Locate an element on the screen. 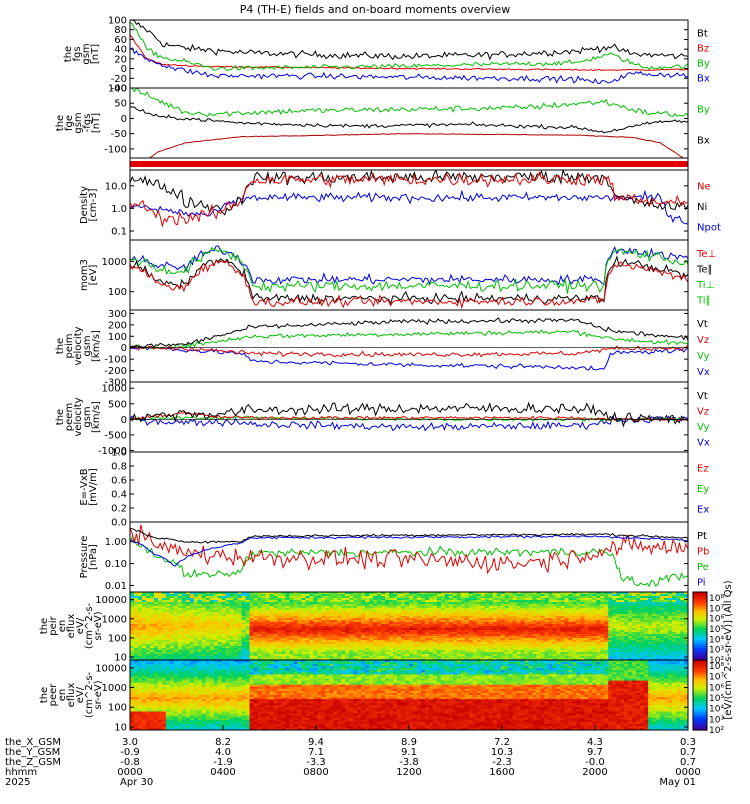  y-tick-label: 0.2 is located at coordinates (119, 509).